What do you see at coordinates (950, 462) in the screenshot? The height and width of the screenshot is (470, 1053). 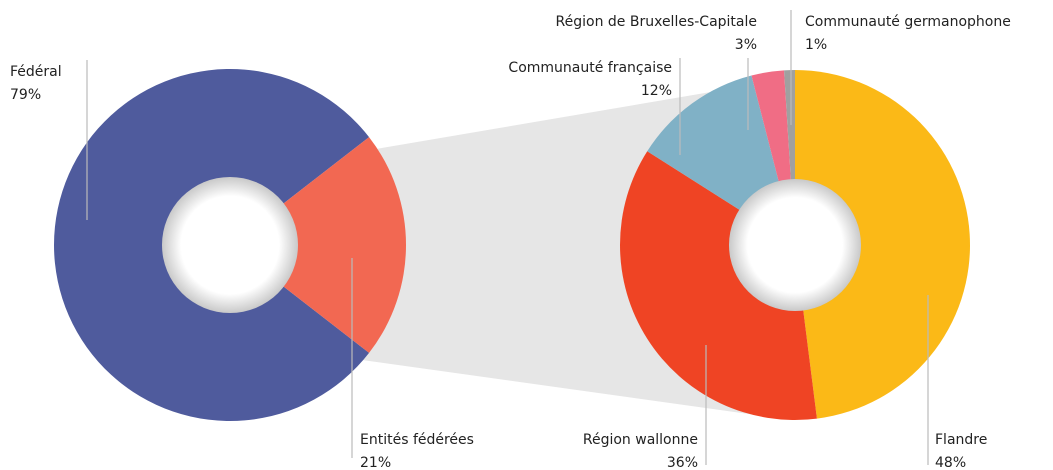 I see `slice-value: 48%` at bounding box center [950, 462].